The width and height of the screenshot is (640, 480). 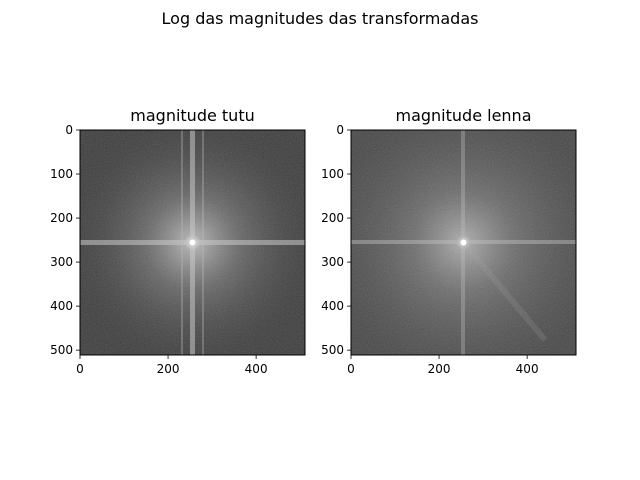 What do you see at coordinates (504, 291) in the screenshot?
I see `diagonal-streak` at bounding box center [504, 291].